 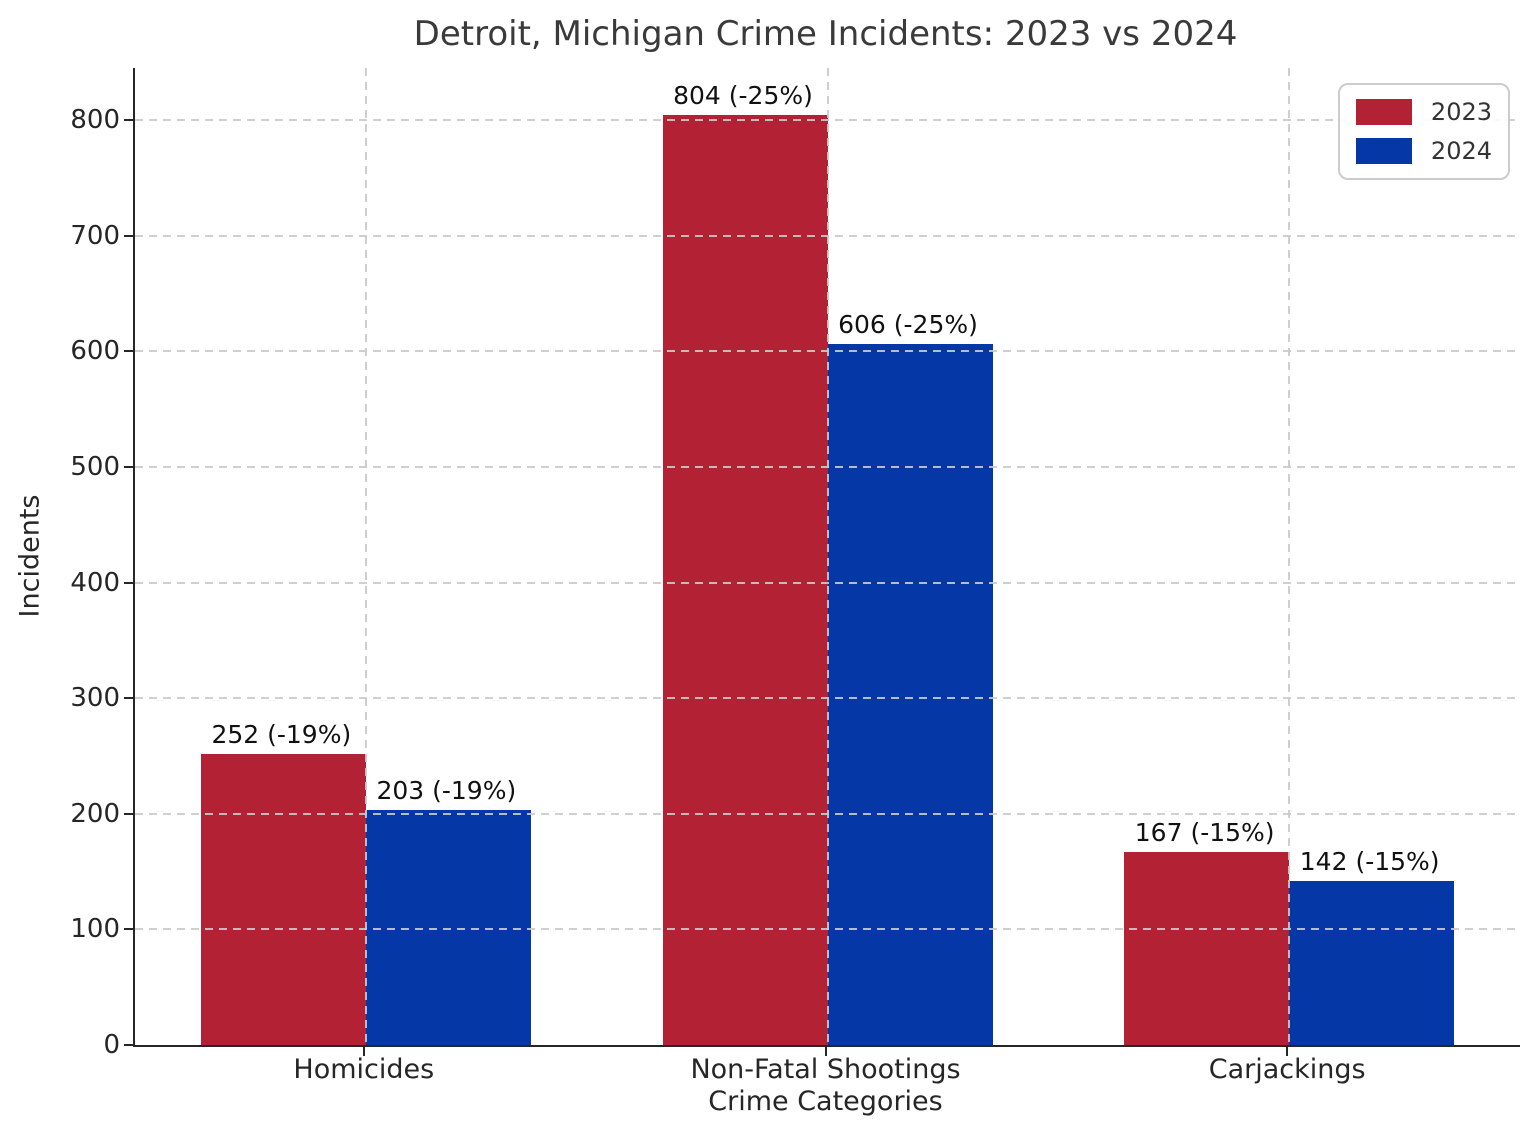 I want to click on bar-value-label: 606 (-25%), so click(x=908, y=325).